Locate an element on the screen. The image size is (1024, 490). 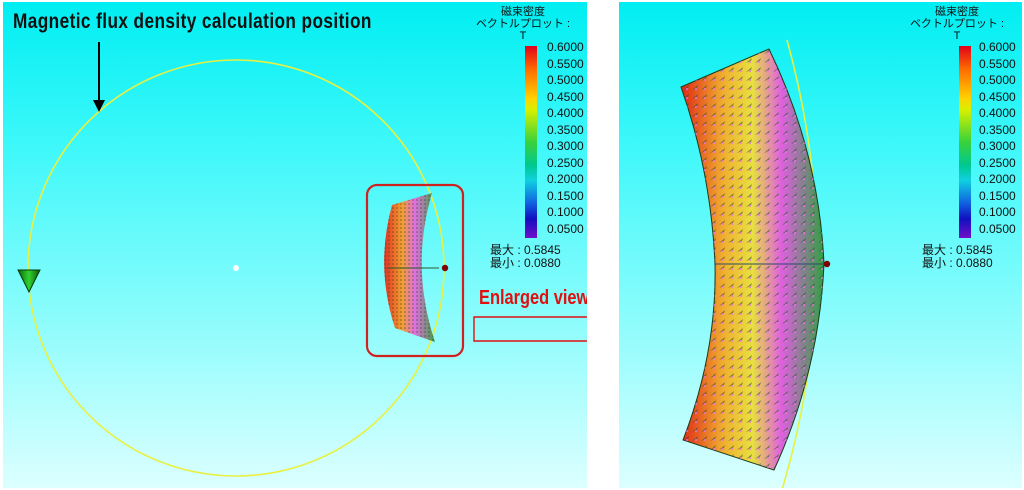
calculation-point is located at coordinates (445, 268).